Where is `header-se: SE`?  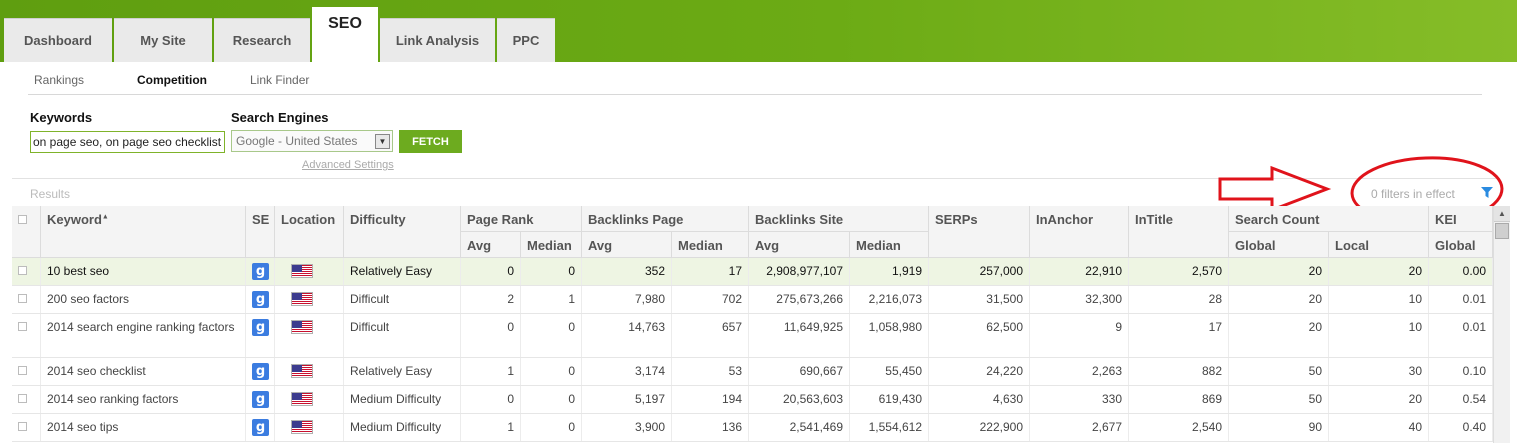 header-se: SE is located at coordinates (260, 232).